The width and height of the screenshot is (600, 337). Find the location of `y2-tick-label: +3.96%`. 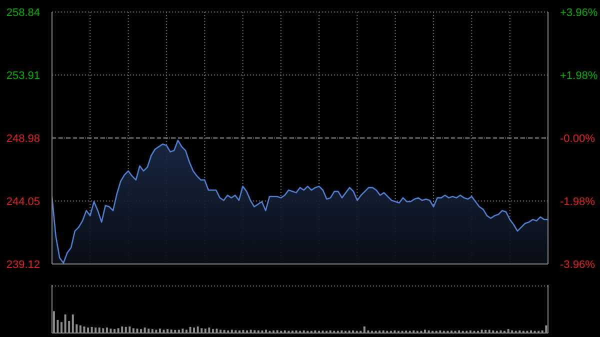

y2-tick-label: +3.96% is located at coordinates (579, 13).